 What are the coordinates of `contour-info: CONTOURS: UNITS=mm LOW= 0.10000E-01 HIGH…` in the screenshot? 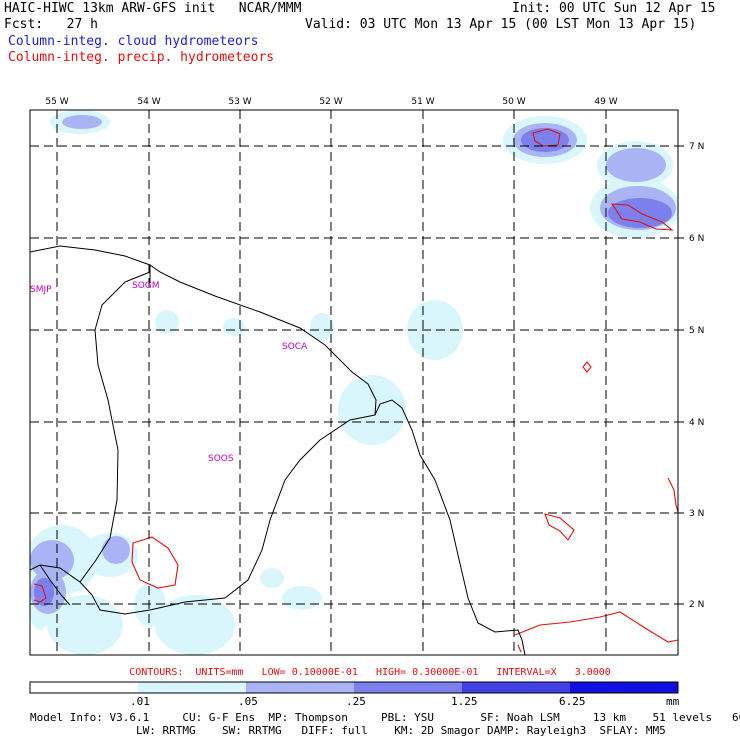 It's located at (370, 672).